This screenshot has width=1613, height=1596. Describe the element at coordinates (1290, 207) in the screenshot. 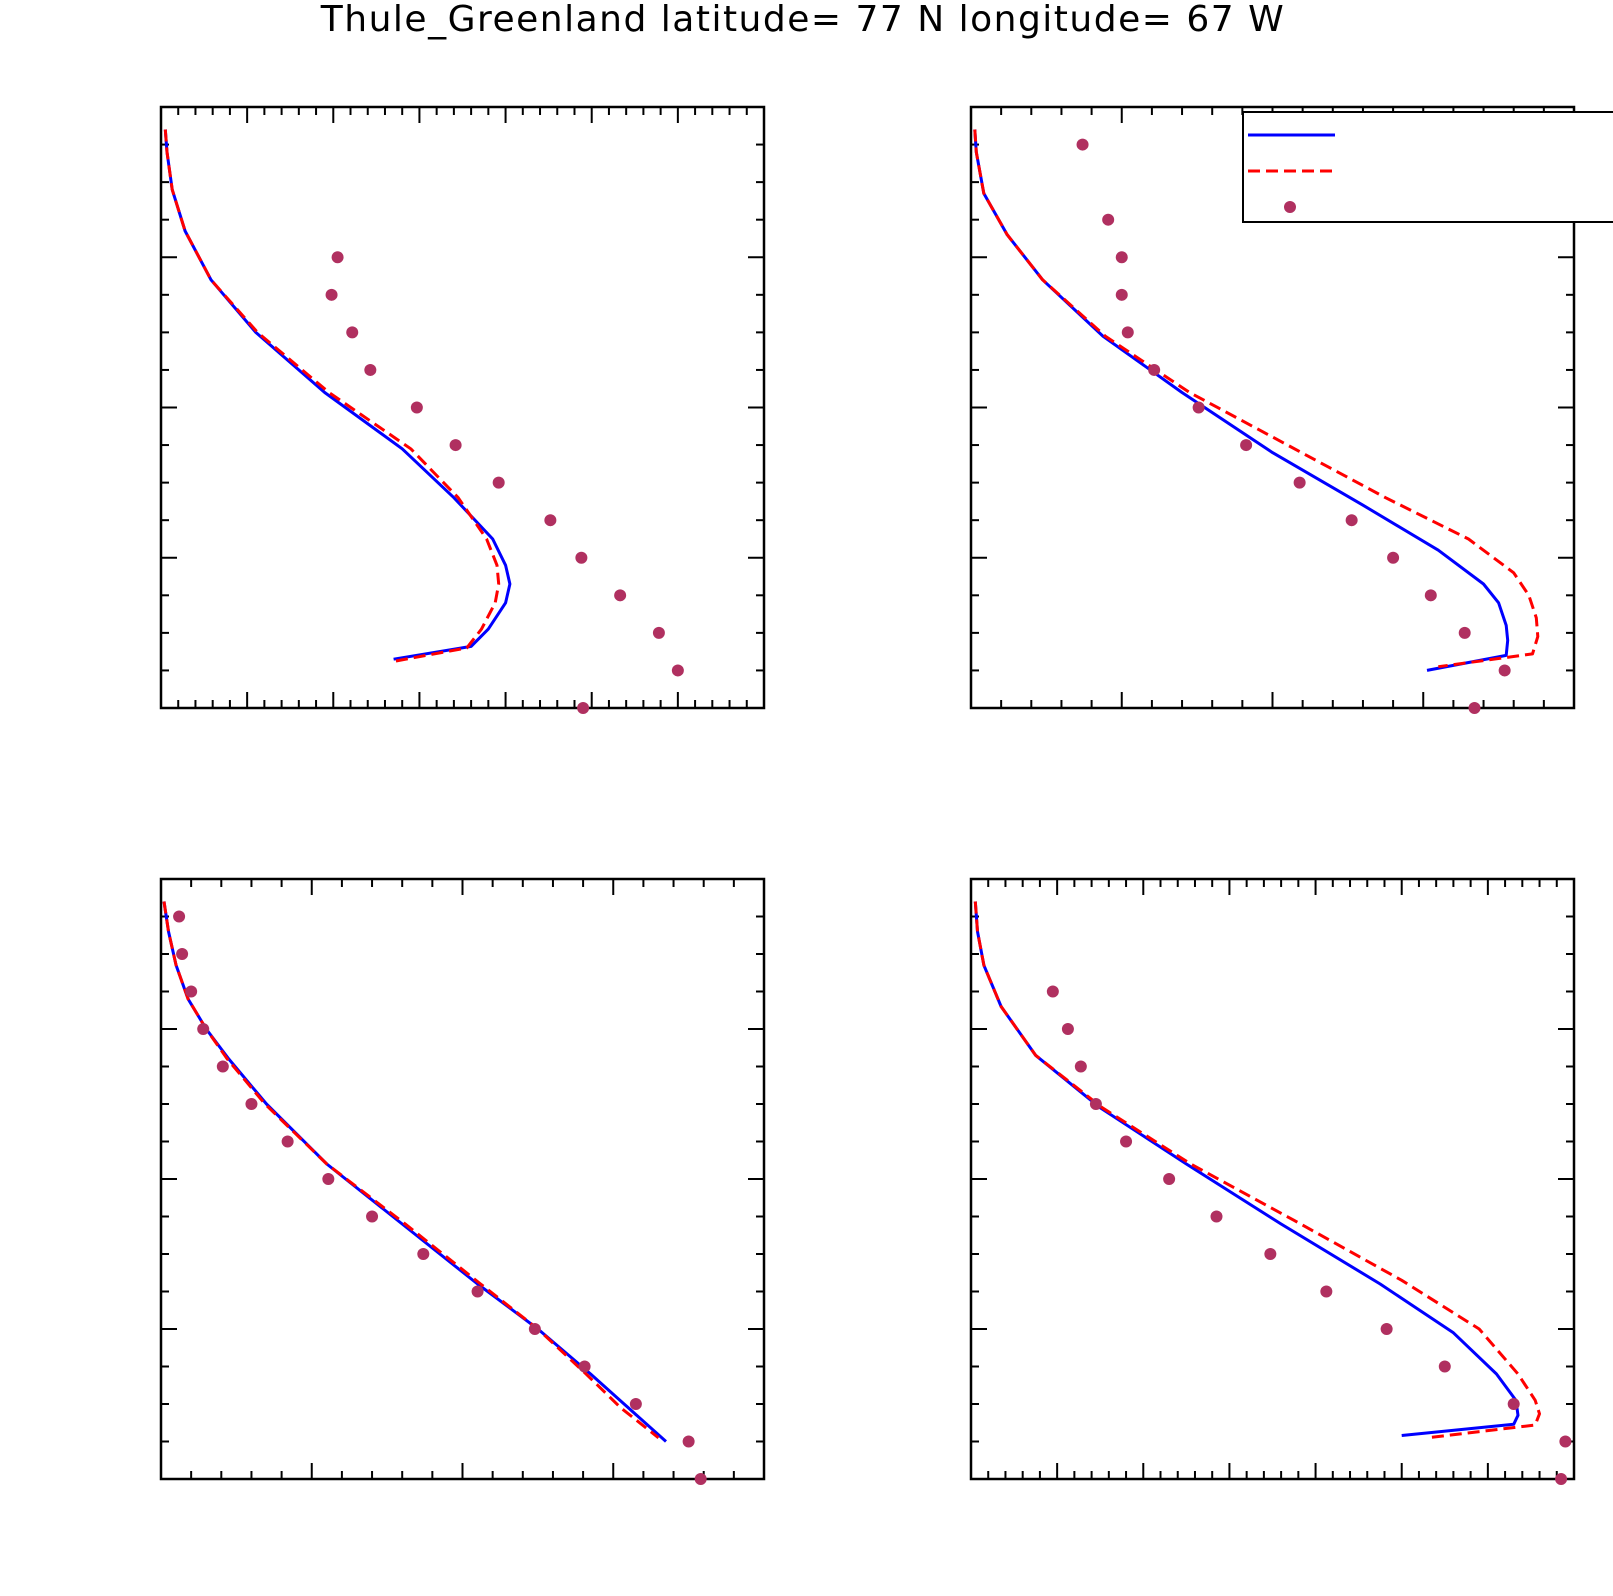

I see `legend-swatch-dot` at that location.